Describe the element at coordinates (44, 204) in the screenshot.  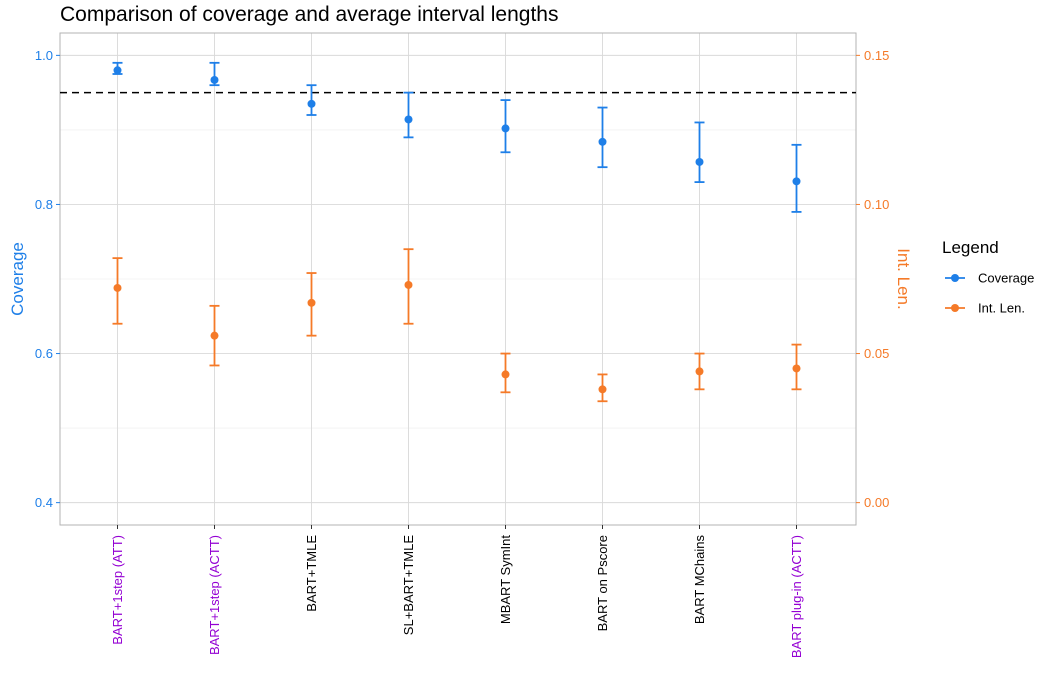
I see `y-tick-label: 0.8` at that location.